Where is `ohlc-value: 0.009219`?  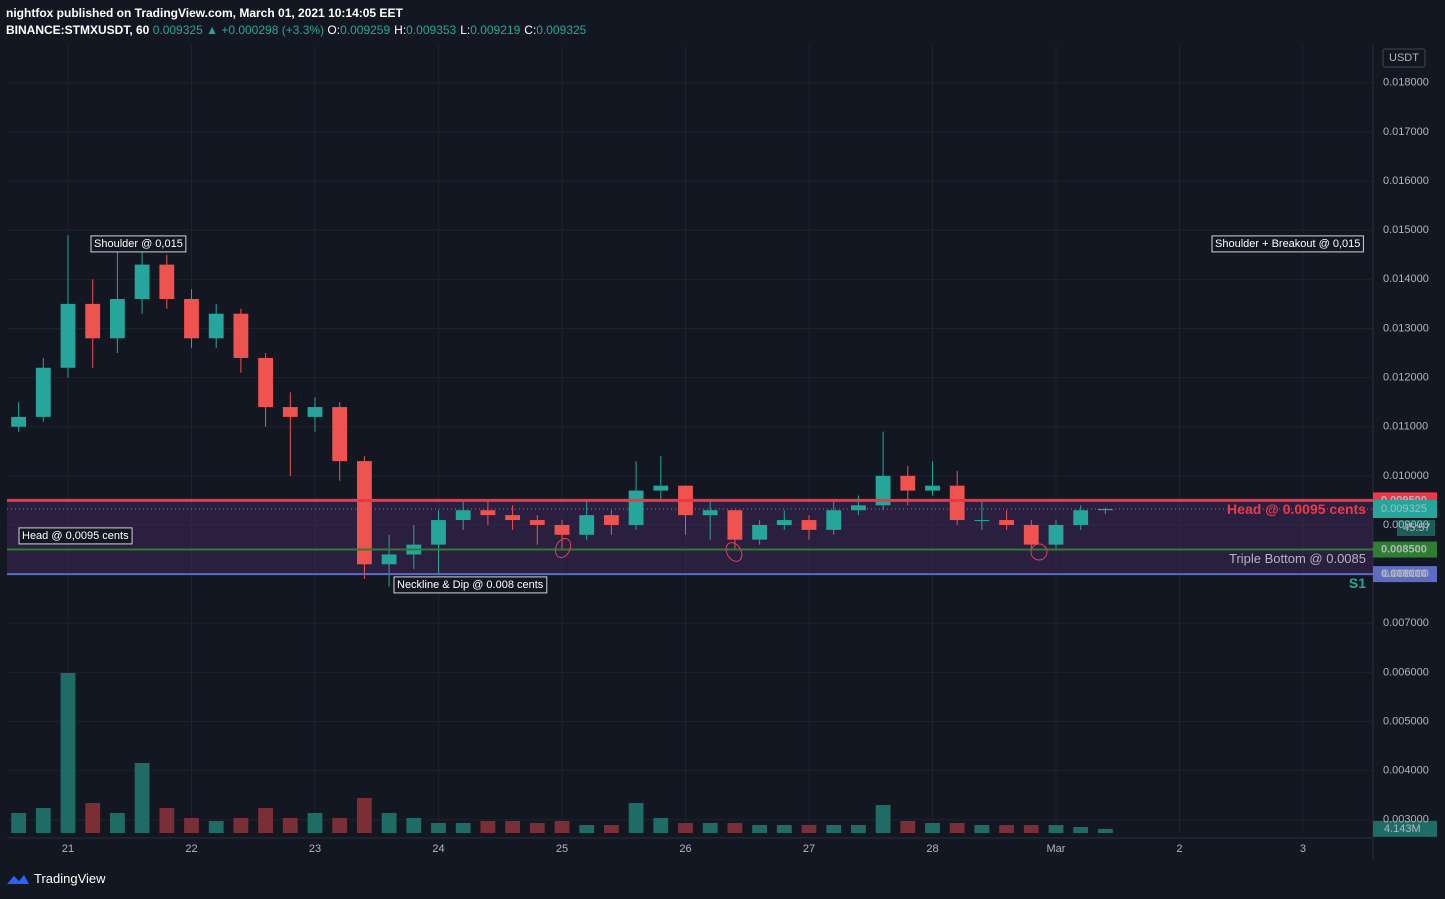
ohlc-value: 0.009219 is located at coordinates (495, 30).